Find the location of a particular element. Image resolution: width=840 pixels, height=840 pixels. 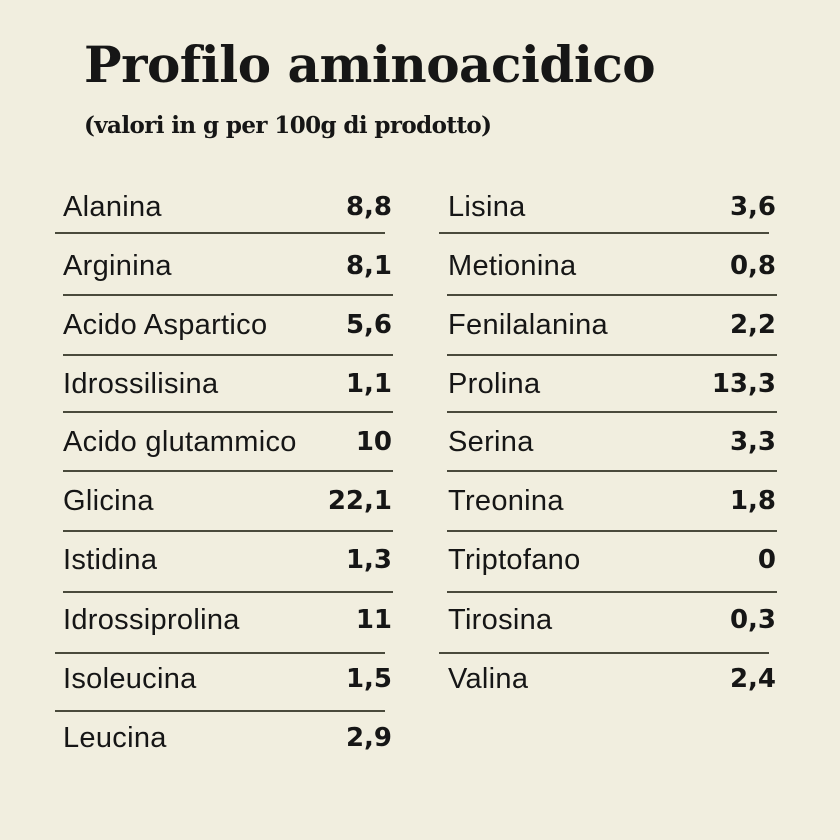

table-row: Serina 3,3 is located at coordinates (612, 442).